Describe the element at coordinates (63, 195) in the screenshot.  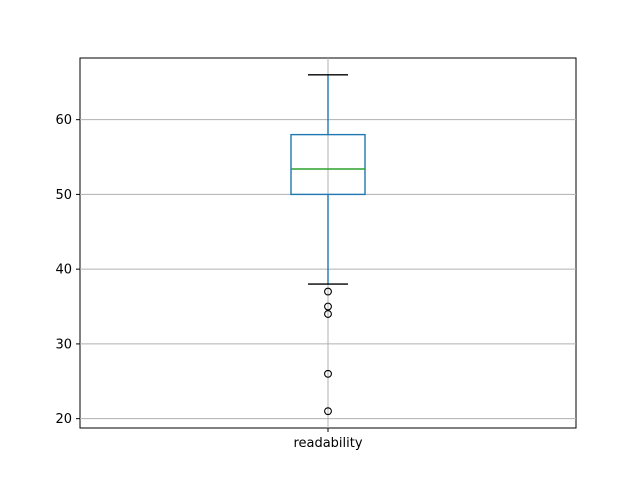
I see `y-tick-label: 50` at that location.